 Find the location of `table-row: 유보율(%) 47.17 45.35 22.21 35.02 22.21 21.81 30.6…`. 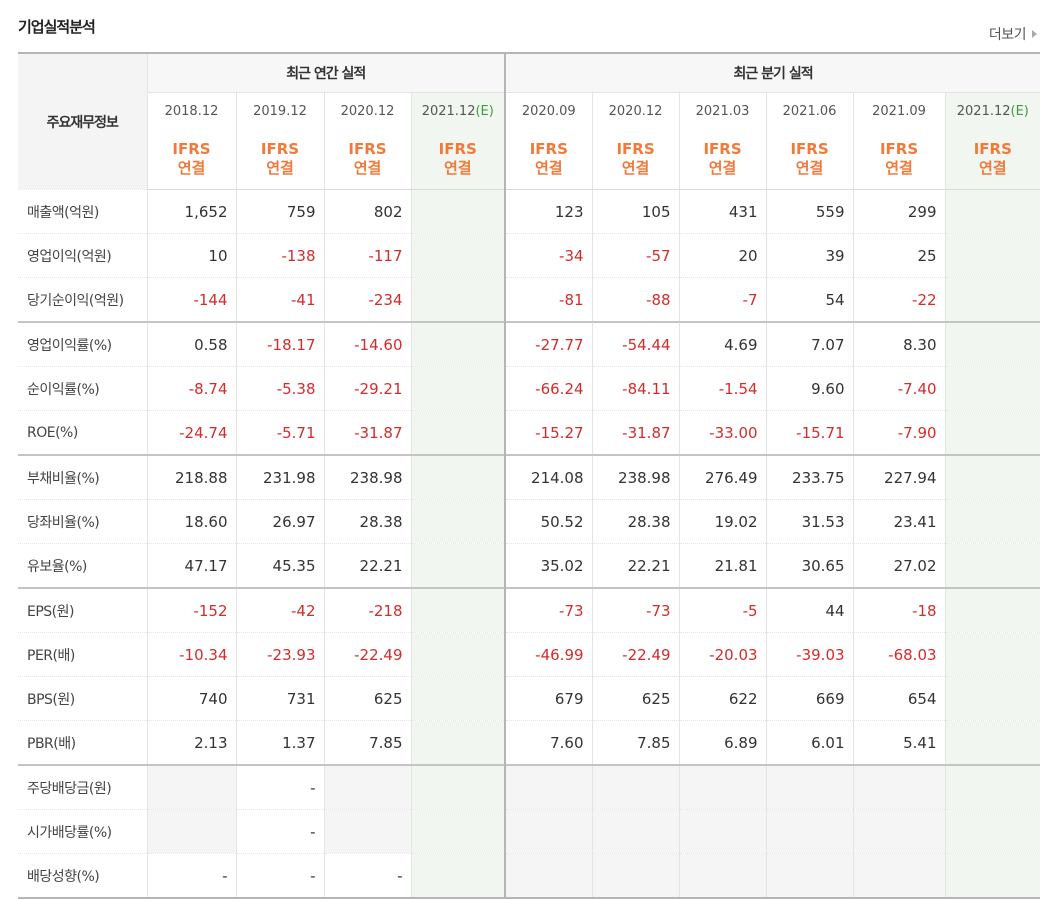

table-row: 유보율(%) 47.17 45.35 22.21 35.02 22.21 21.81 30.6… is located at coordinates (529, 565).